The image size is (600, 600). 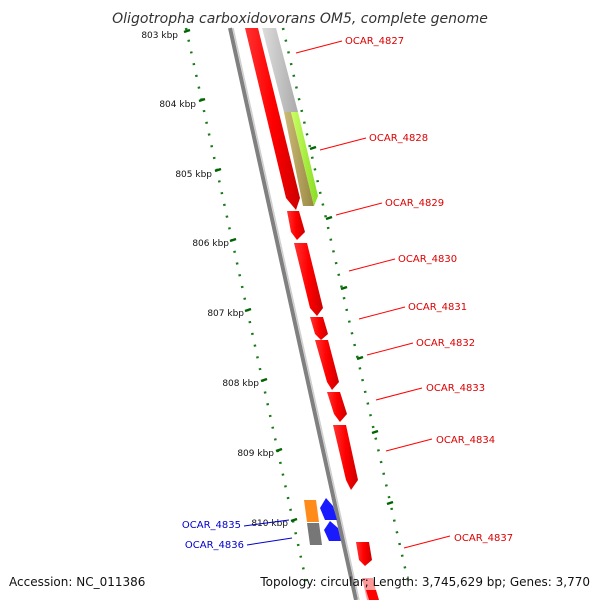 What do you see at coordinates (255, 454) in the screenshot?
I see `tick-label: 809 kbp` at bounding box center [255, 454].